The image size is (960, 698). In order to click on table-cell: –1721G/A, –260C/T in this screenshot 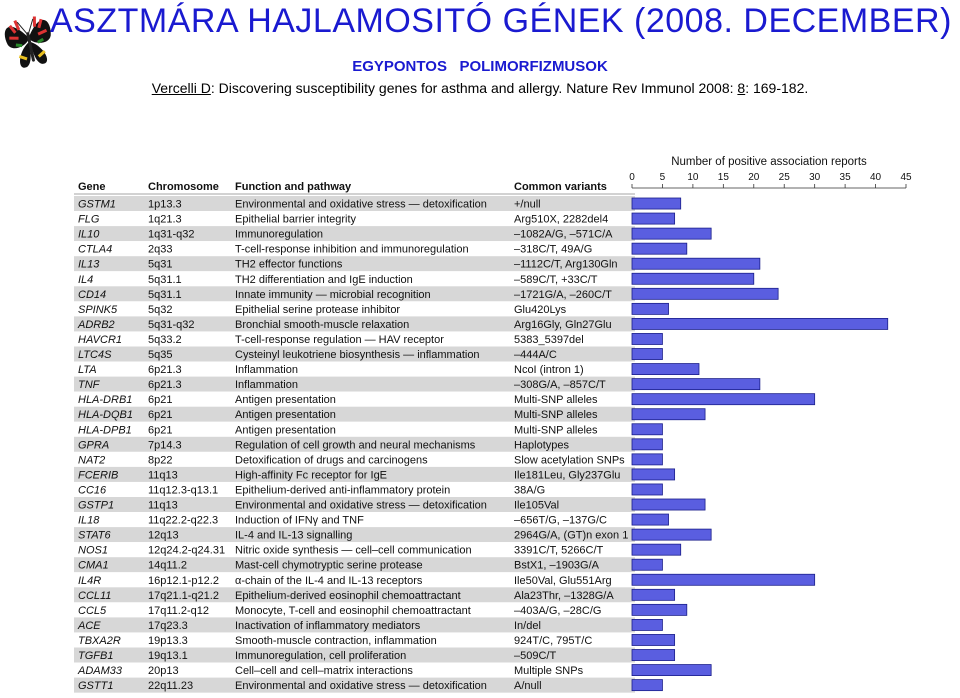, I will do `click(563, 295)`.